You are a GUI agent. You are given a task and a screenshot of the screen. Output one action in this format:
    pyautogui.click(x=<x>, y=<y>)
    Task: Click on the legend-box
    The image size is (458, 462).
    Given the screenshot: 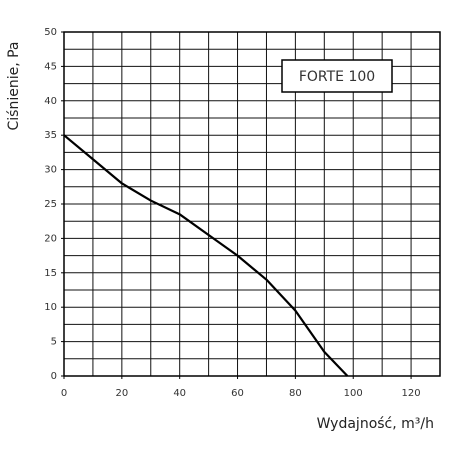 What is the action you would take?
    pyautogui.click(x=337, y=76)
    